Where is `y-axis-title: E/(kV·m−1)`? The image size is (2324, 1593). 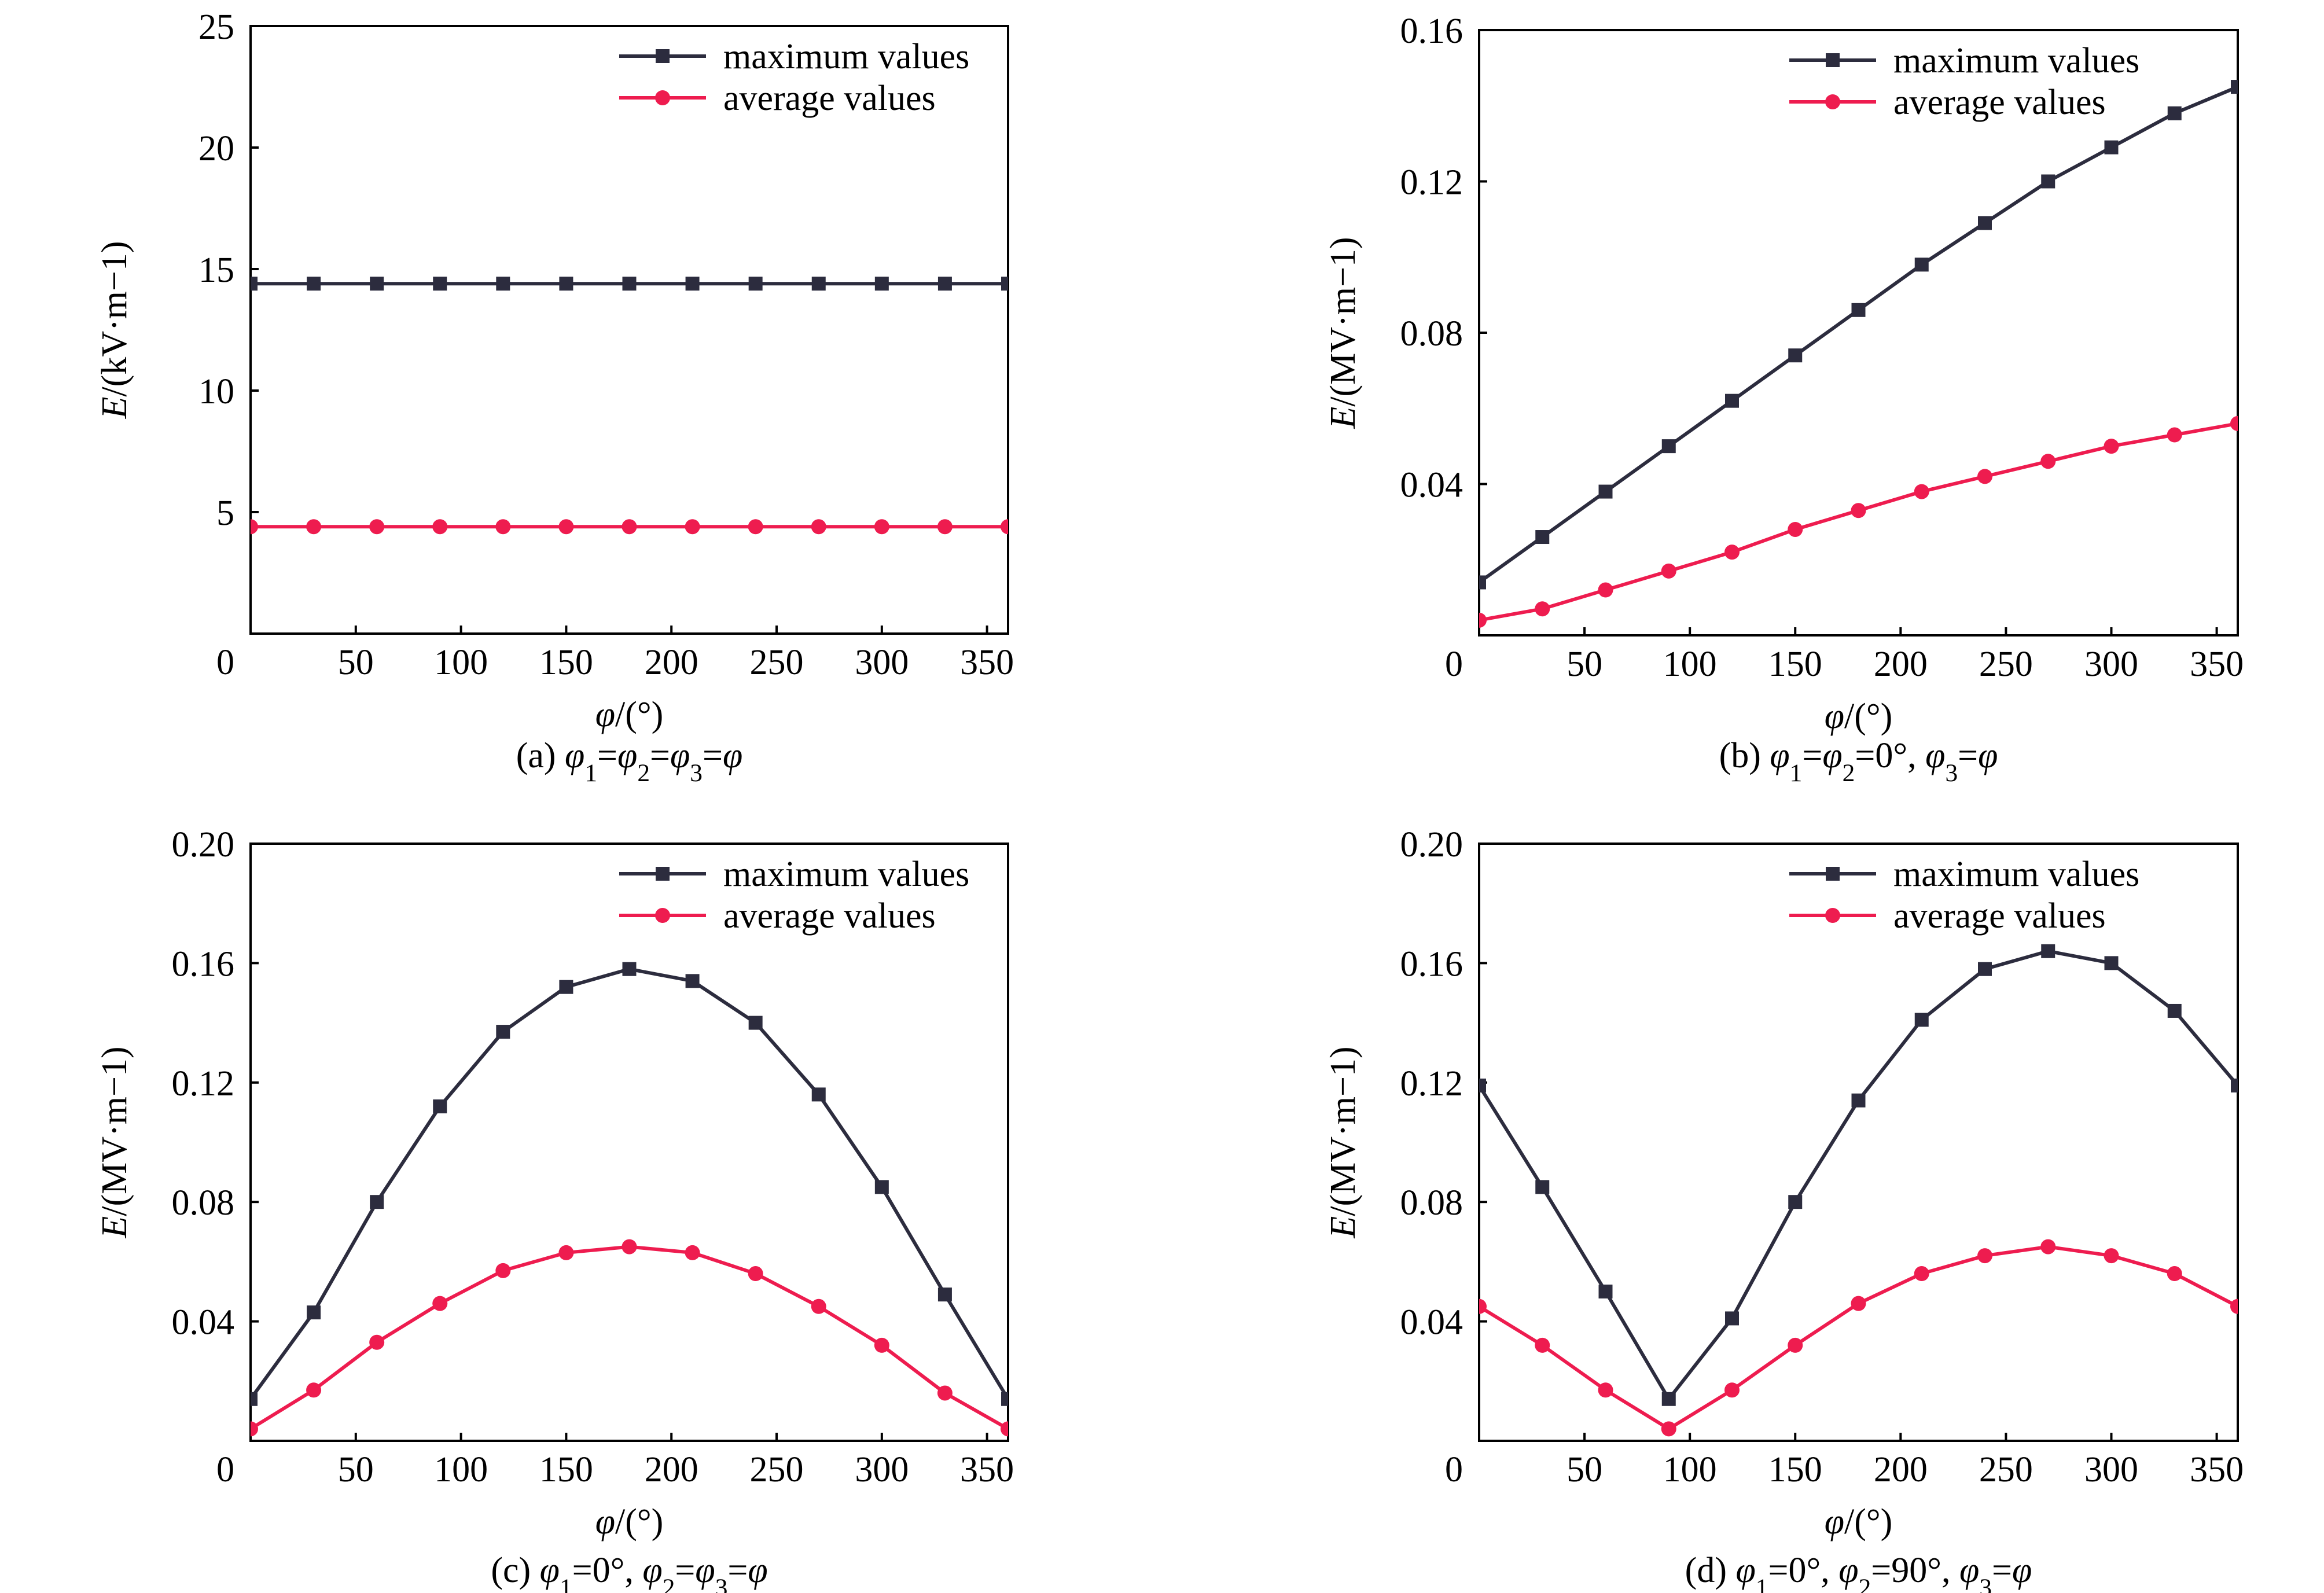 y-axis-title: E/(kV·m−1) is located at coordinates (114, 330).